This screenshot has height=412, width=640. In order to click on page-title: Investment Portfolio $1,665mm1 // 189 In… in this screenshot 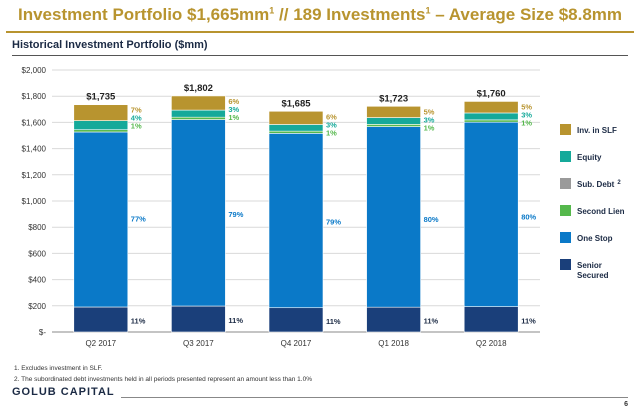, I will do `click(320, 15)`.